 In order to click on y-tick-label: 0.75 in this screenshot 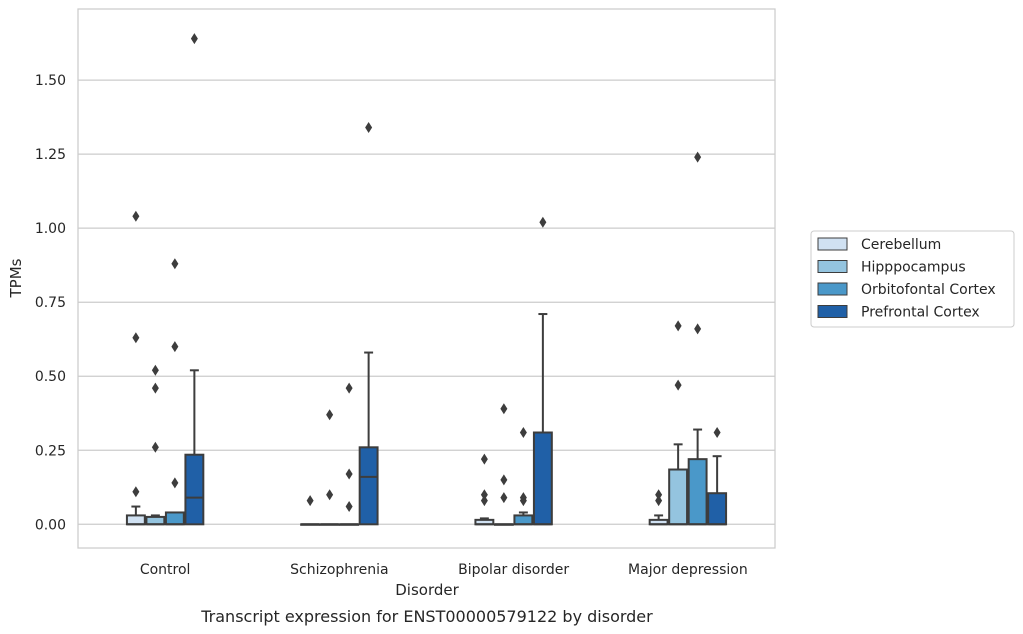, I will do `click(50, 303)`.